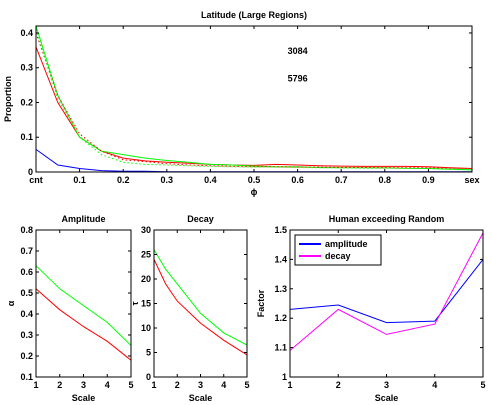 The width and height of the screenshot is (492, 405). I want to click on y-tick-label: 25, so click(146, 255).